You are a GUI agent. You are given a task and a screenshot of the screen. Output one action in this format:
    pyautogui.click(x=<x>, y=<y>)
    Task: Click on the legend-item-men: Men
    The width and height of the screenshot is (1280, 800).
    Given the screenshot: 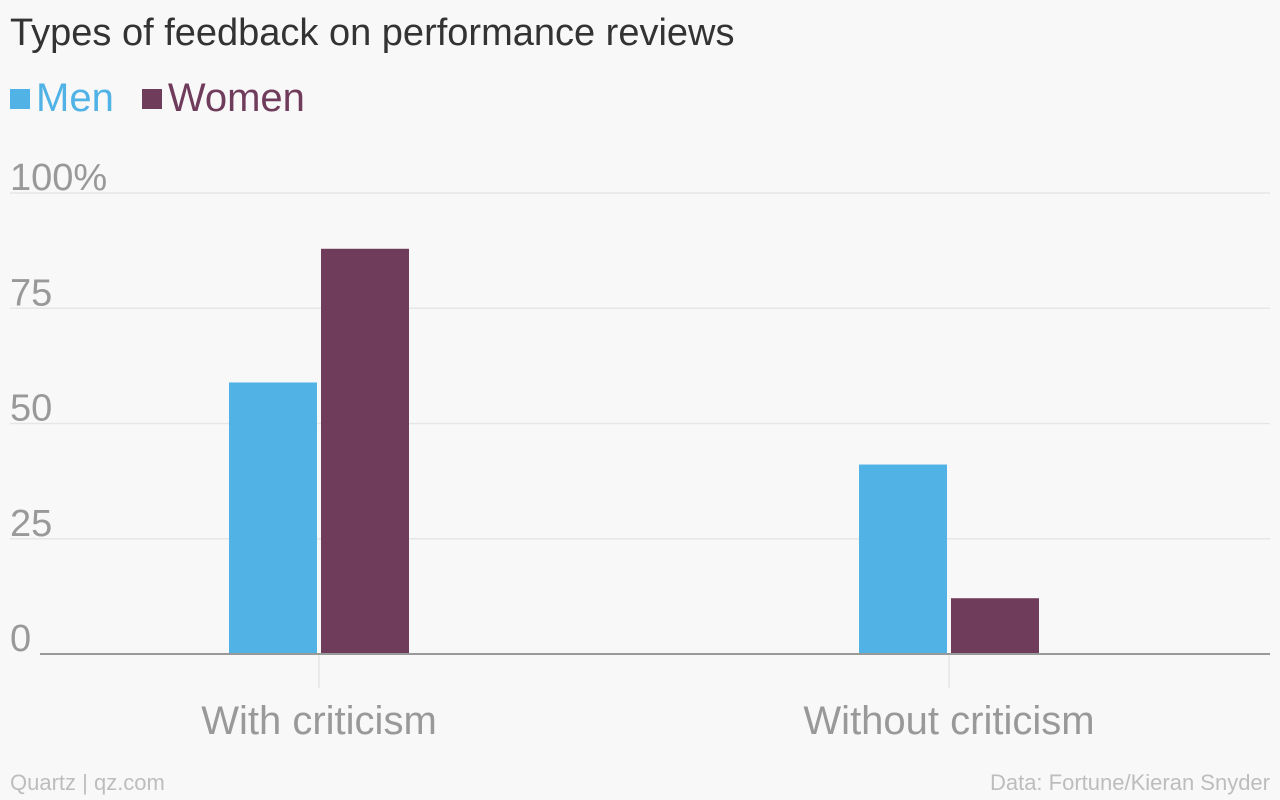 What is the action you would take?
    pyautogui.click(x=62, y=98)
    